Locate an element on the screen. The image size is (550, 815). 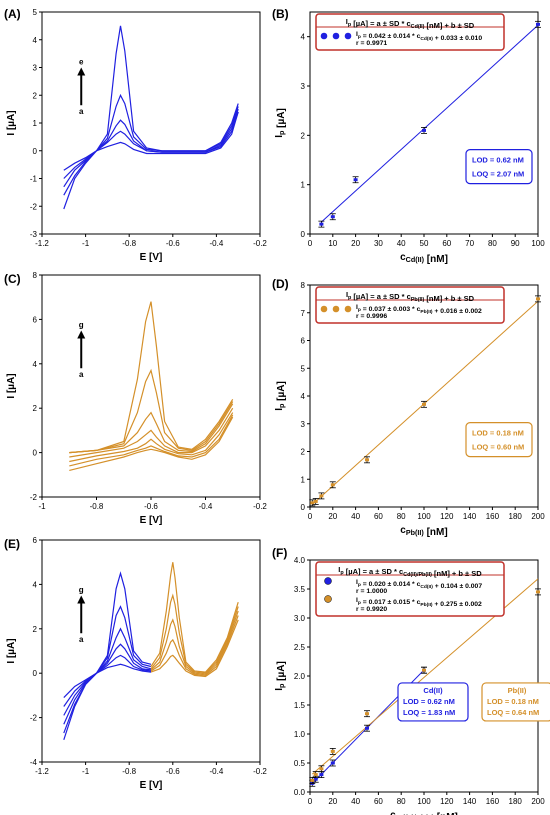
panel-d-ytick-label: 6 is located at coordinates (303, 341).